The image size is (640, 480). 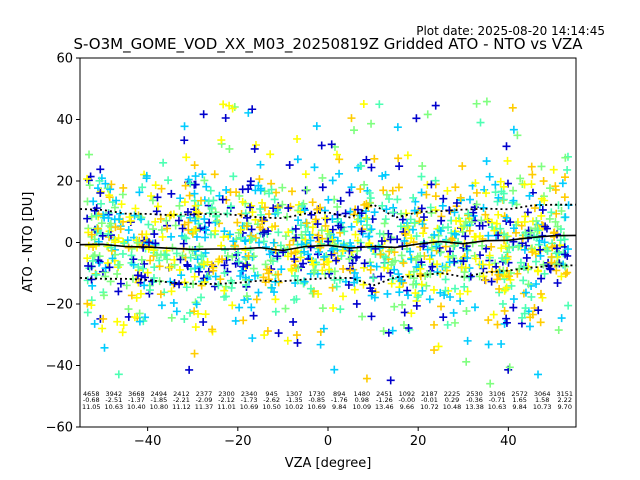 What do you see at coordinates (226, 400) in the screenshot?
I see `bin-mean-label: -2.12` at bounding box center [226, 400].